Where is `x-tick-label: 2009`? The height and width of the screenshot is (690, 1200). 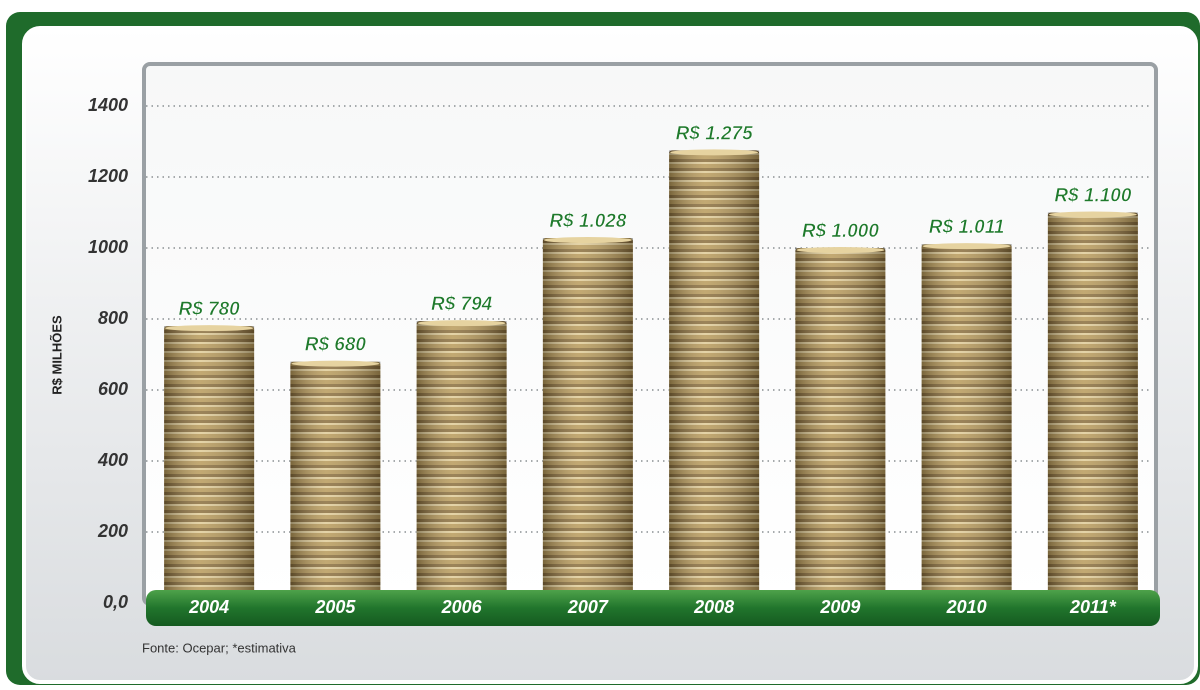 x-tick-label: 2009 is located at coordinates (839, 607).